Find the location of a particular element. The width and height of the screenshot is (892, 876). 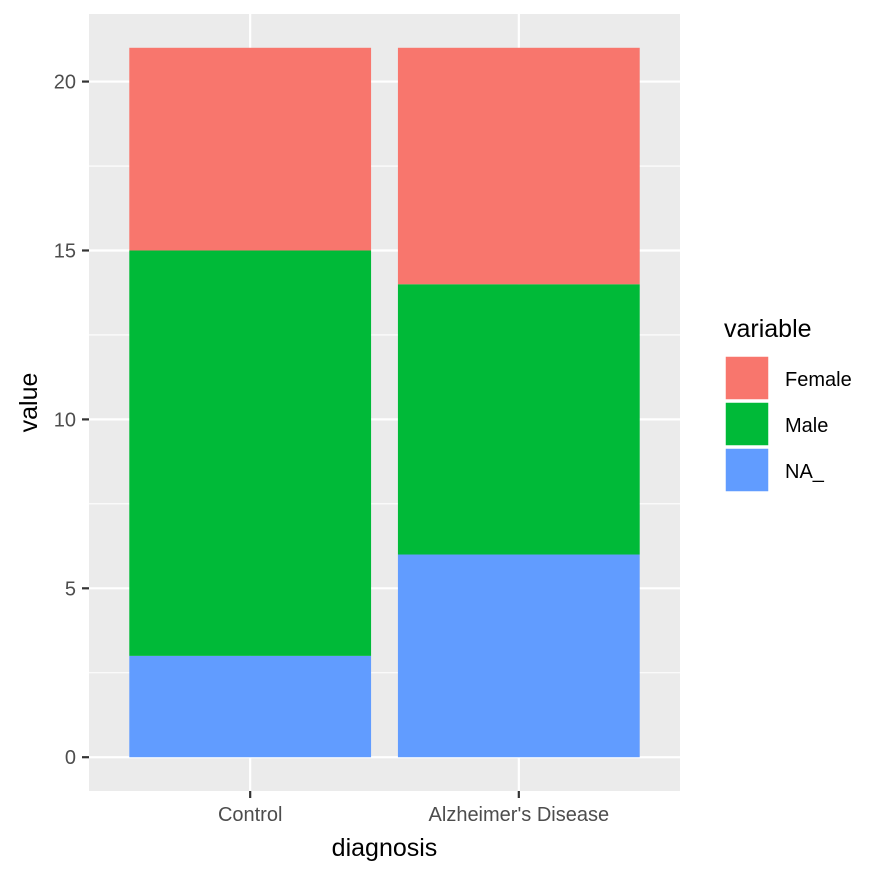

legend: variable Female Male NA_ is located at coordinates (788, 404).